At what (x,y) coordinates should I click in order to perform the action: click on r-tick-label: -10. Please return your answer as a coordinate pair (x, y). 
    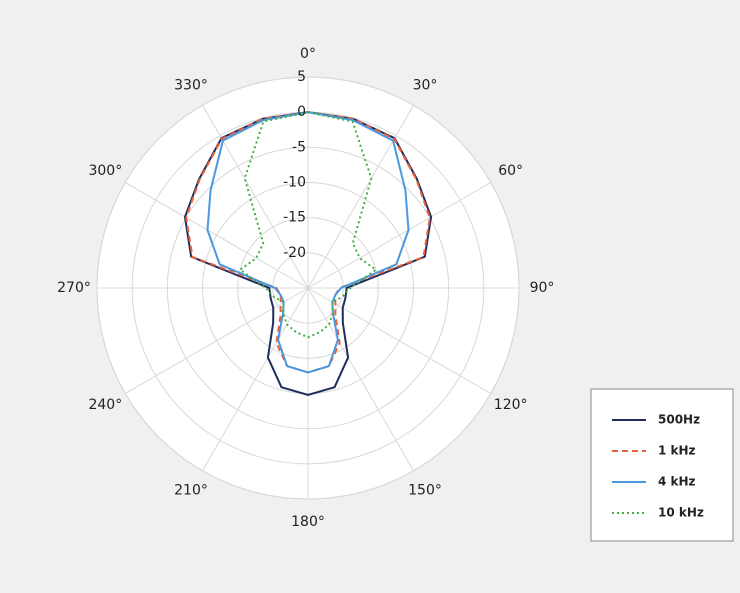
    Looking at the image, I should click on (294, 183).